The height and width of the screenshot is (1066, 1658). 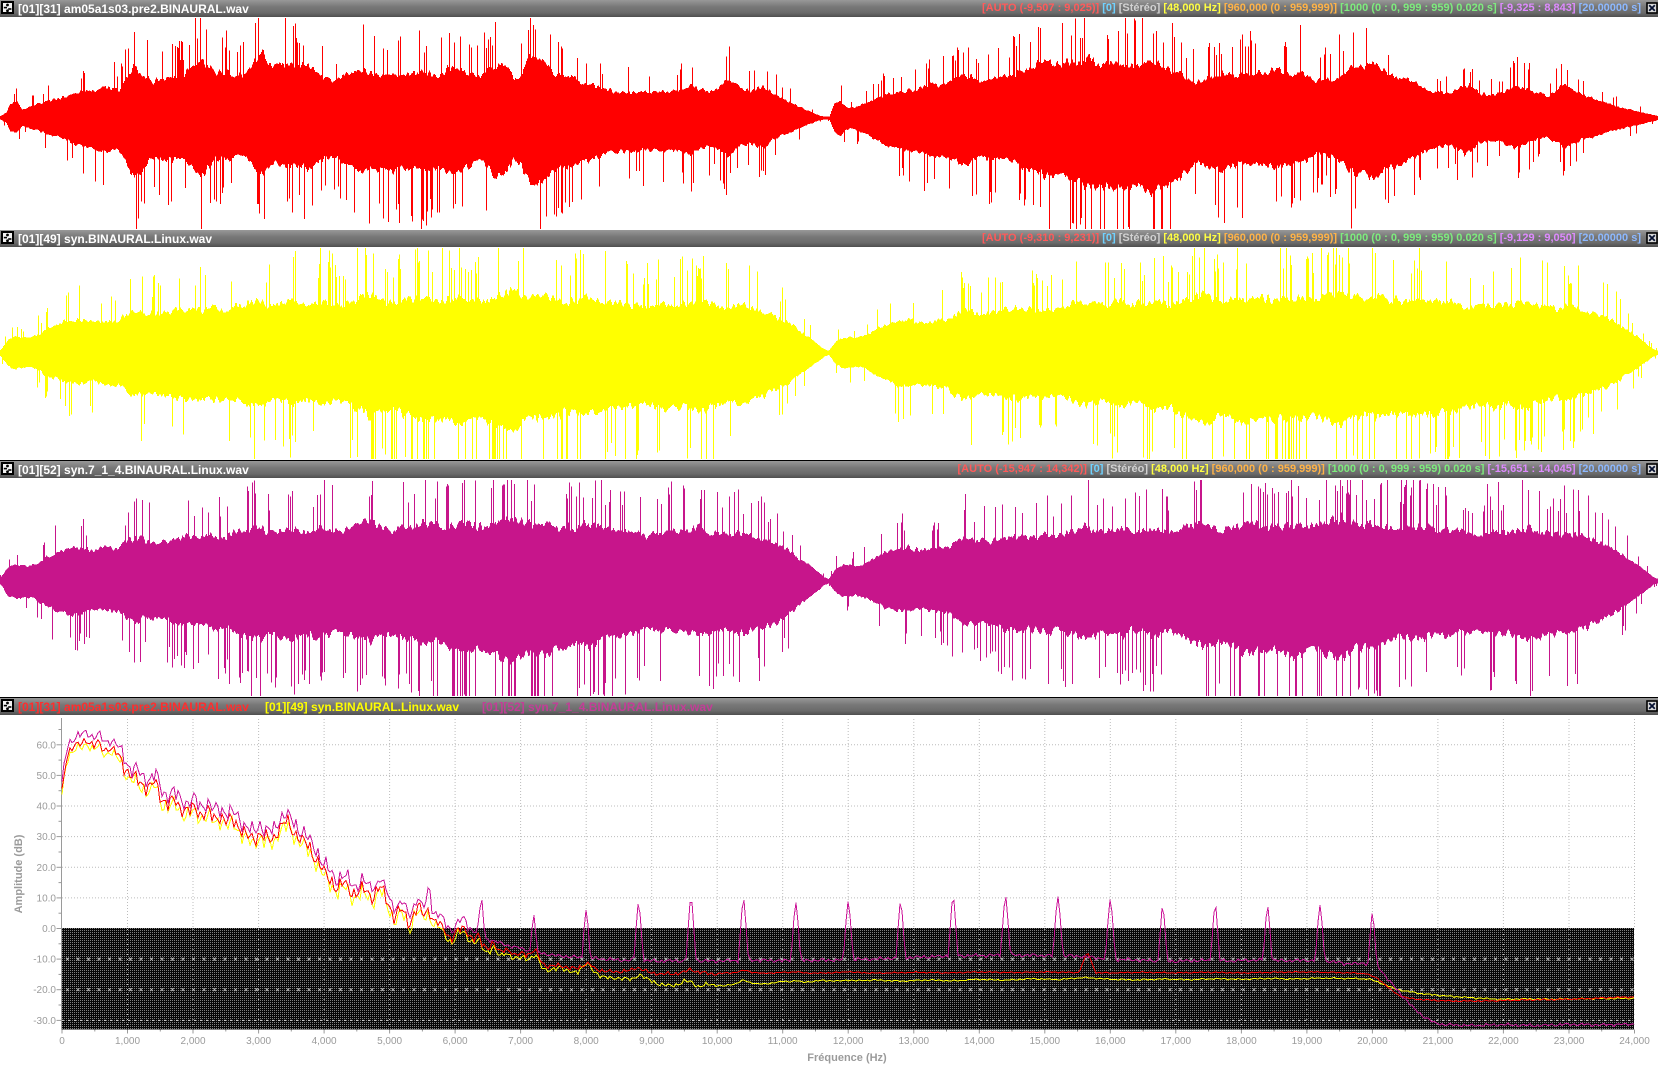 What do you see at coordinates (1569, 1041) in the screenshot?
I see `svg-text: 23,000` at bounding box center [1569, 1041].